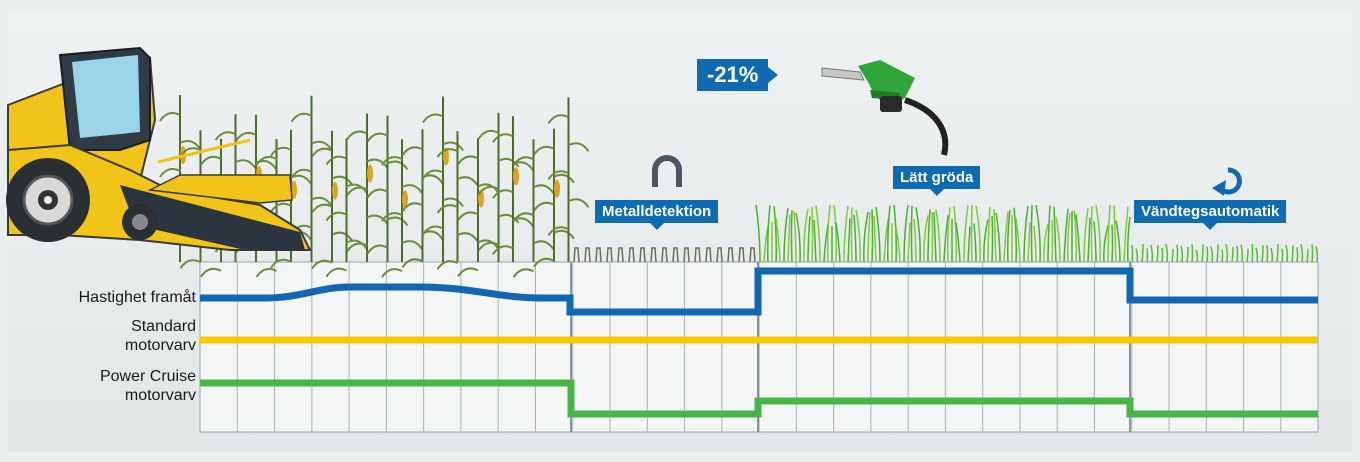  What do you see at coordinates (664, 255) in the screenshot?
I see `stubble-icon` at bounding box center [664, 255].